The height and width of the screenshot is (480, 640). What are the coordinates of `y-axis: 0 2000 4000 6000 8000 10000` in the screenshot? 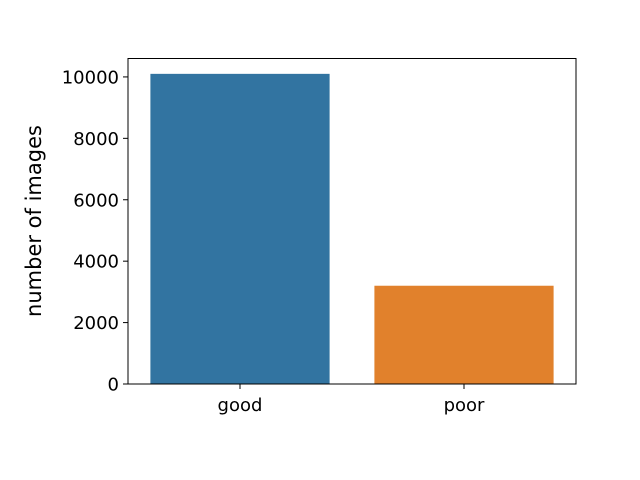 It's located at (95, 231).